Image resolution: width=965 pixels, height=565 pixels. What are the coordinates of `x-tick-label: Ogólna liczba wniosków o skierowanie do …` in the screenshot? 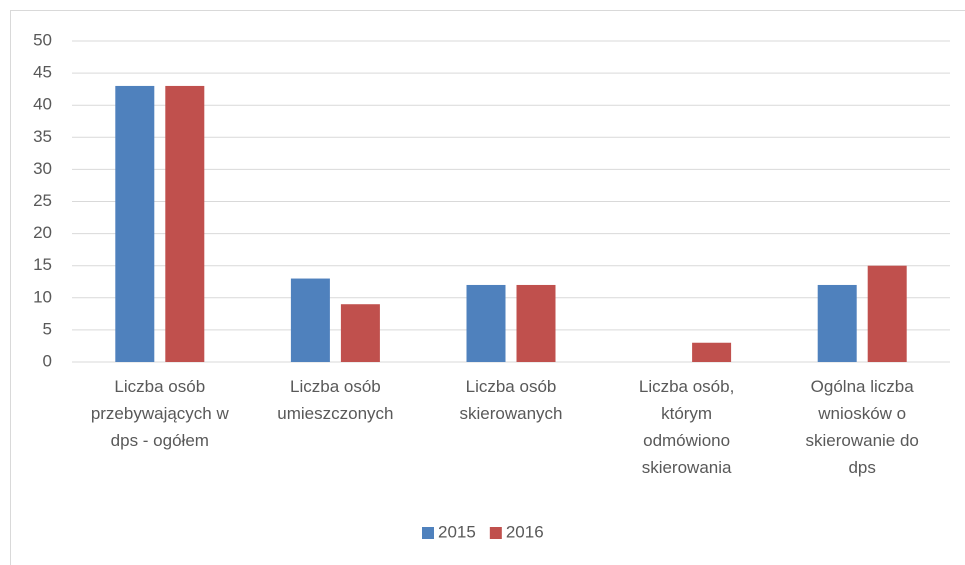 It's located at (862, 427).